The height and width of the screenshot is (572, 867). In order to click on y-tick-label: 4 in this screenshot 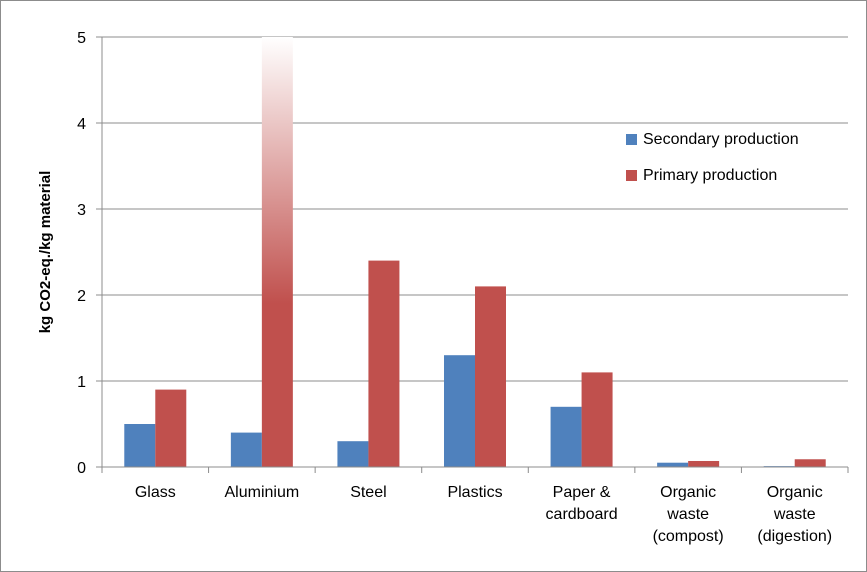, I will do `click(81, 124)`.